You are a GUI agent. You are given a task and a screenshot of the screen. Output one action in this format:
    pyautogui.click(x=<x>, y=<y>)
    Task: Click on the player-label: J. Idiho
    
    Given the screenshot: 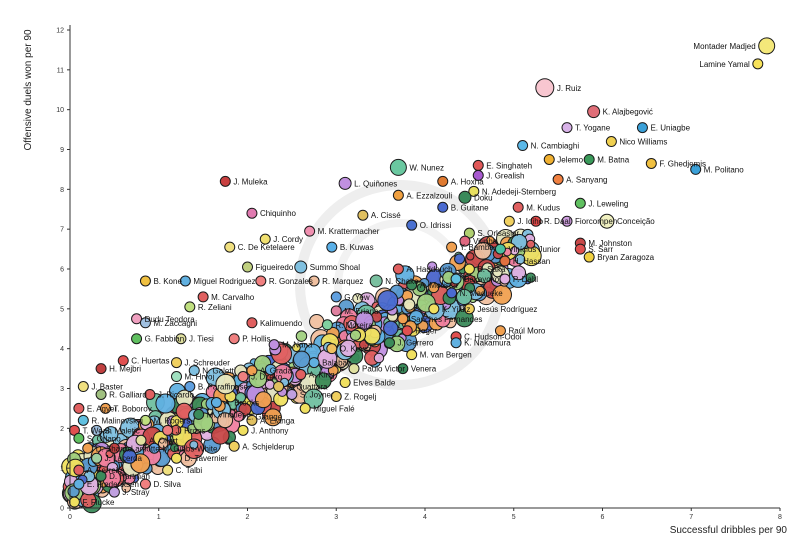 What is the action you would take?
    pyautogui.click(x=530, y=221)
    